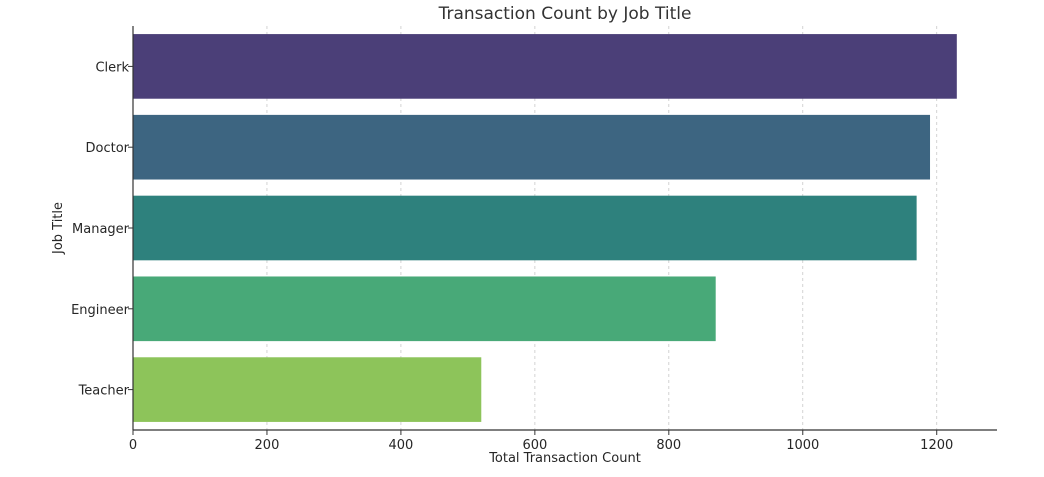 The image size is (1044, 477). I want to click on y-ticks: Clerk Doctor Manager Engineer Teacher, so click(102, 229).